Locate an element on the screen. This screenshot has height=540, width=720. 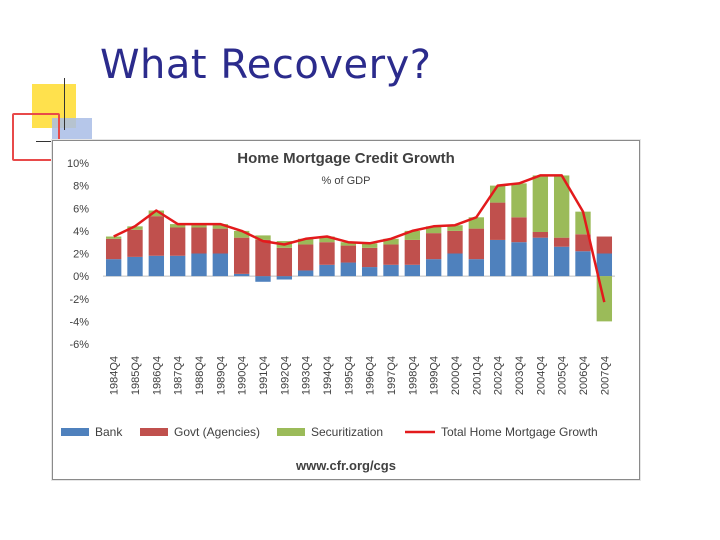
y-tick-label: 6% is located at coordinates (81, 209).